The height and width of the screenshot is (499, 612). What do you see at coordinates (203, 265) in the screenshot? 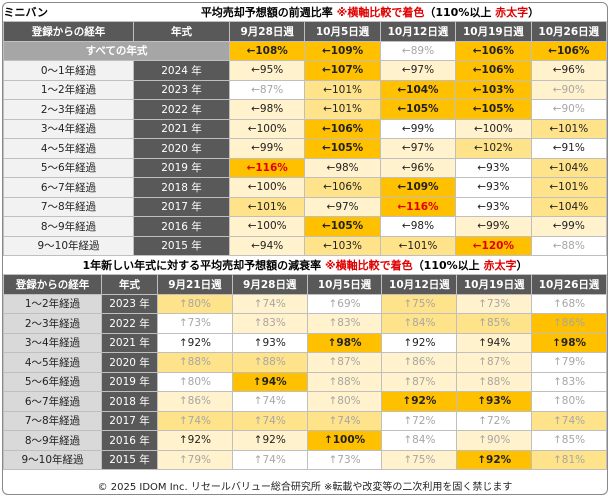
I see `title-part: 1年新しい年式に対する平均売却予想額の減衰率` at bounding box center [203, 265].